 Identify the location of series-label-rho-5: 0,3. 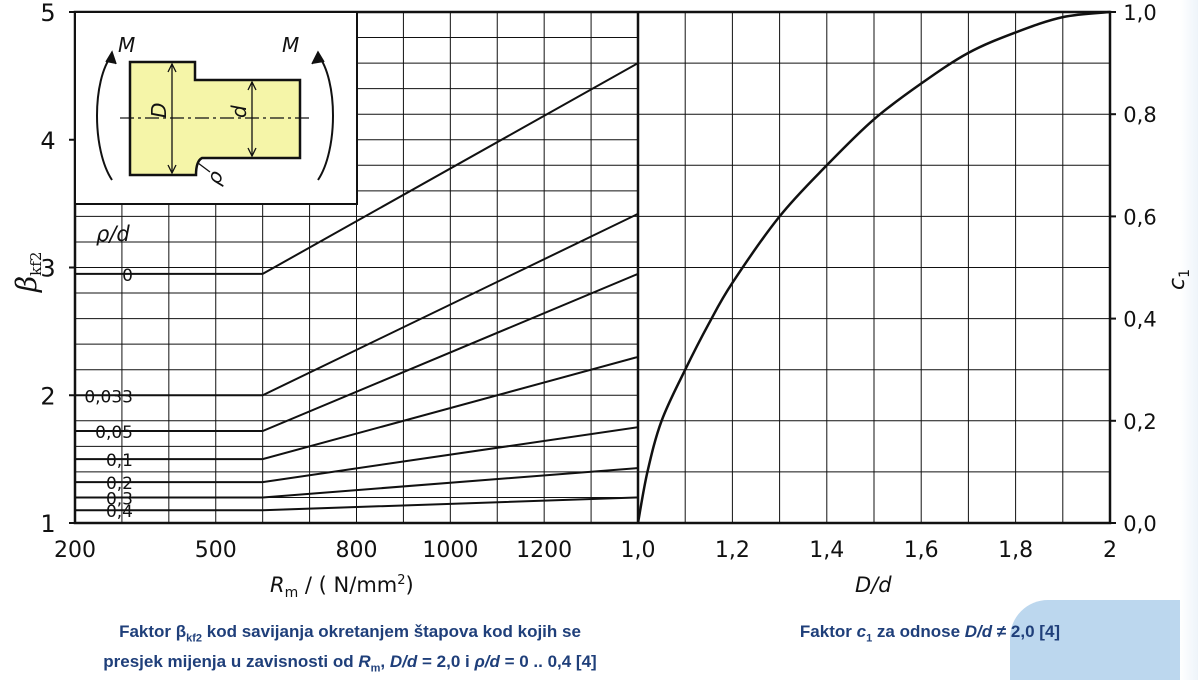
(119, 499).